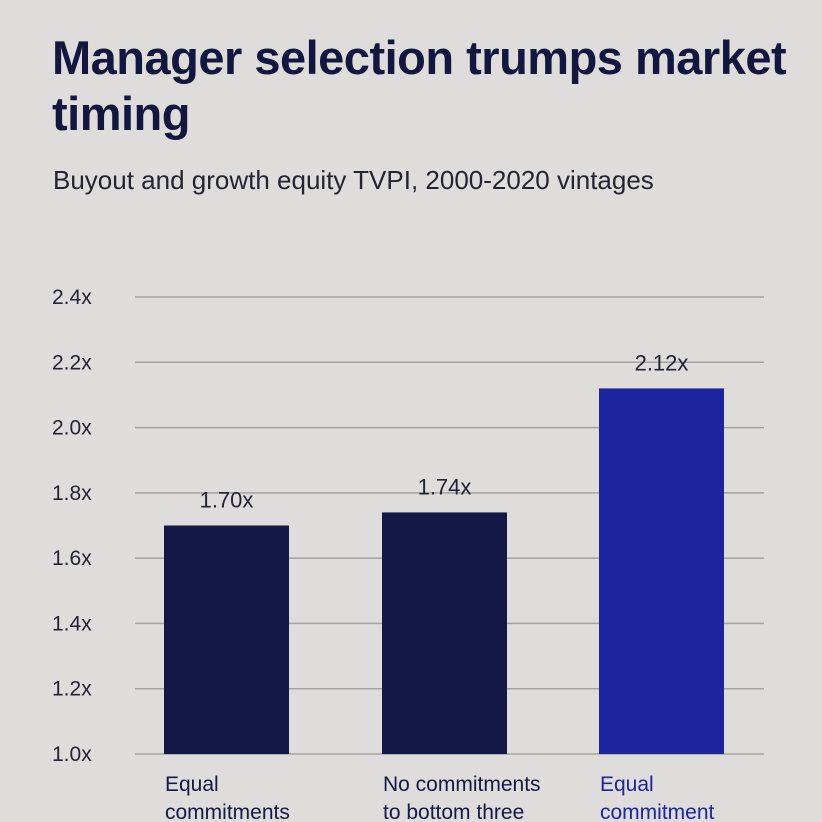  What do you see at coordinates (419, 85) in the screenshot?
I see `chart-title: Manager selection trumps market timing` at bounding box center [419, 85].